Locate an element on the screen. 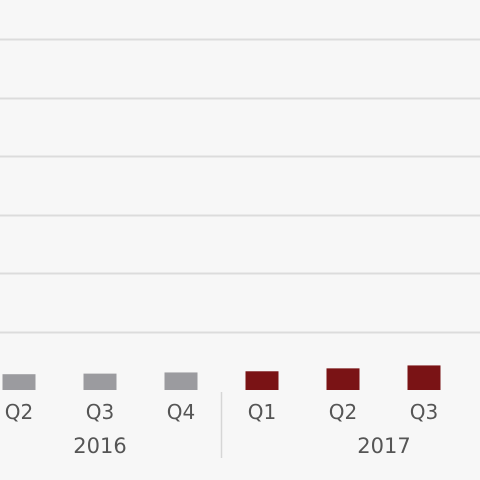 Image resolution: width=480 pixels, height=480 pixels. x-tick-label-4: Q2 is located at coordinates (343, 412).